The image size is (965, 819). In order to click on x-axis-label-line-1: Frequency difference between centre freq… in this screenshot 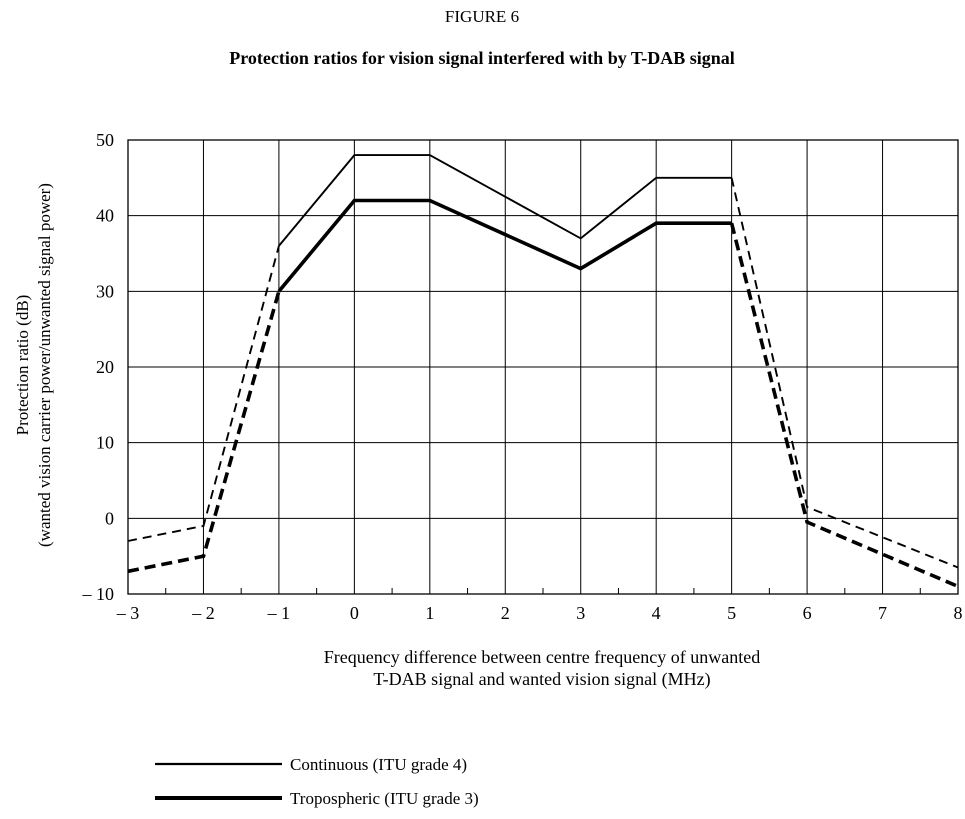, I will do `click(542, 657)`.